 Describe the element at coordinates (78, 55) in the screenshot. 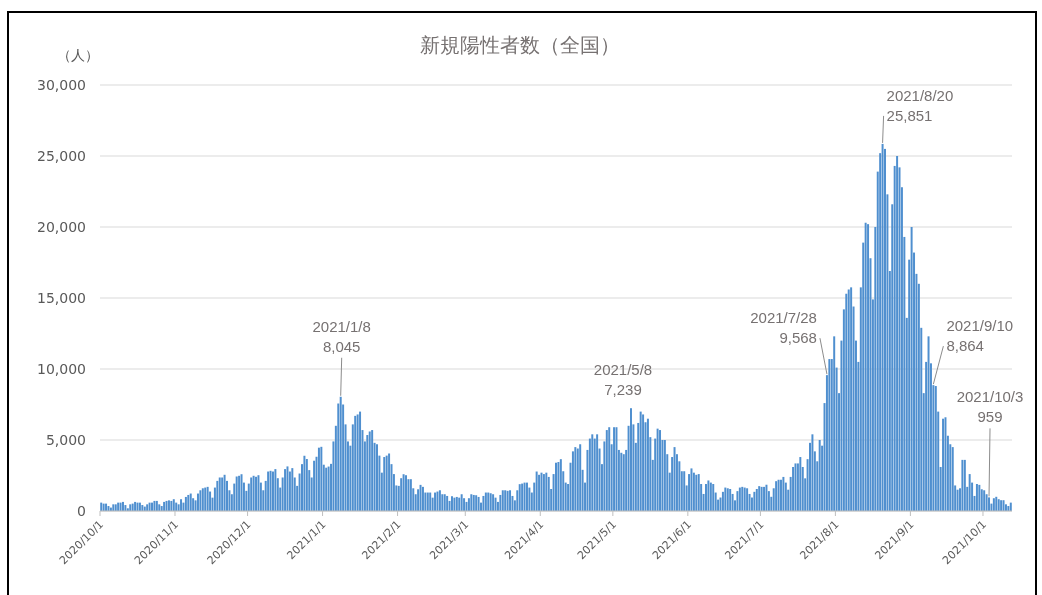

I see `y-axis-title: （人）` at that location.